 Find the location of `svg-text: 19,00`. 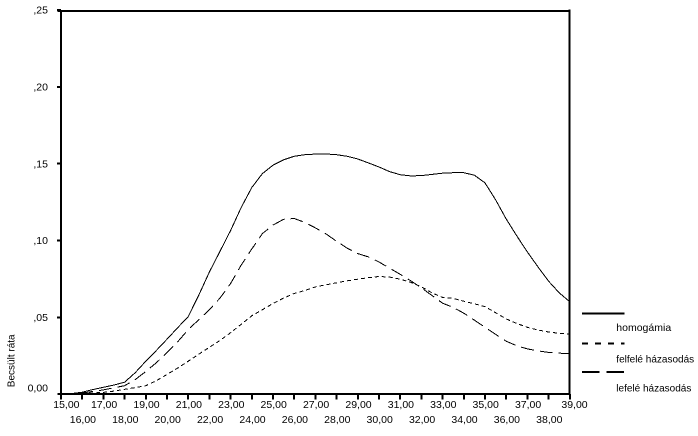

svg-text: 19,00 is located at coordinates (146, 405).